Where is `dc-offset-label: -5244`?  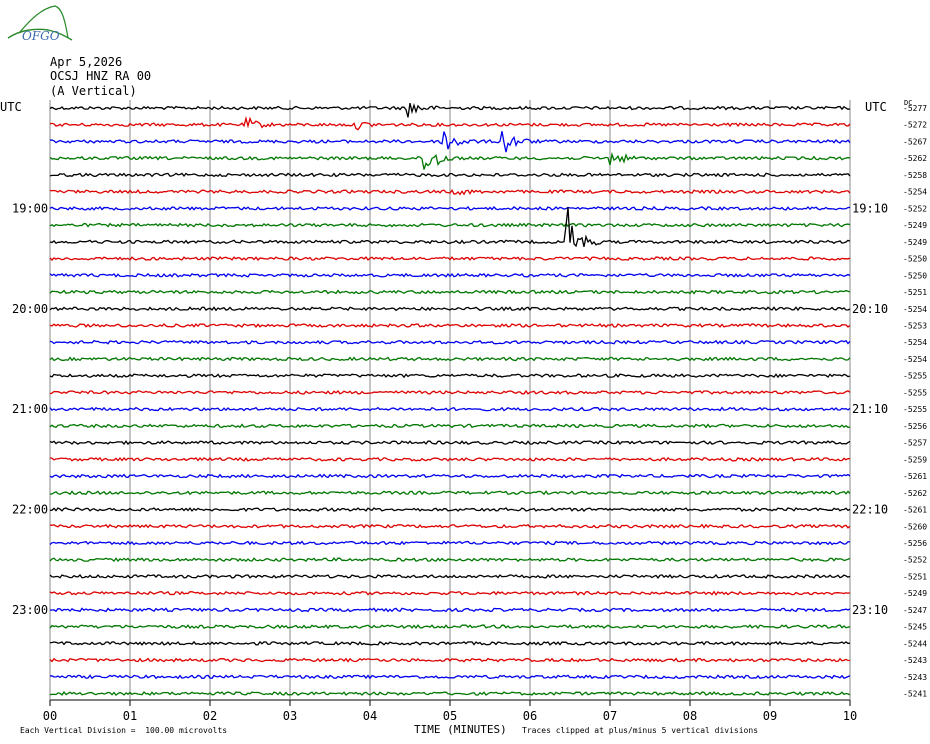 dc-offset-label: -5244 is located at coordinates (915, 643).